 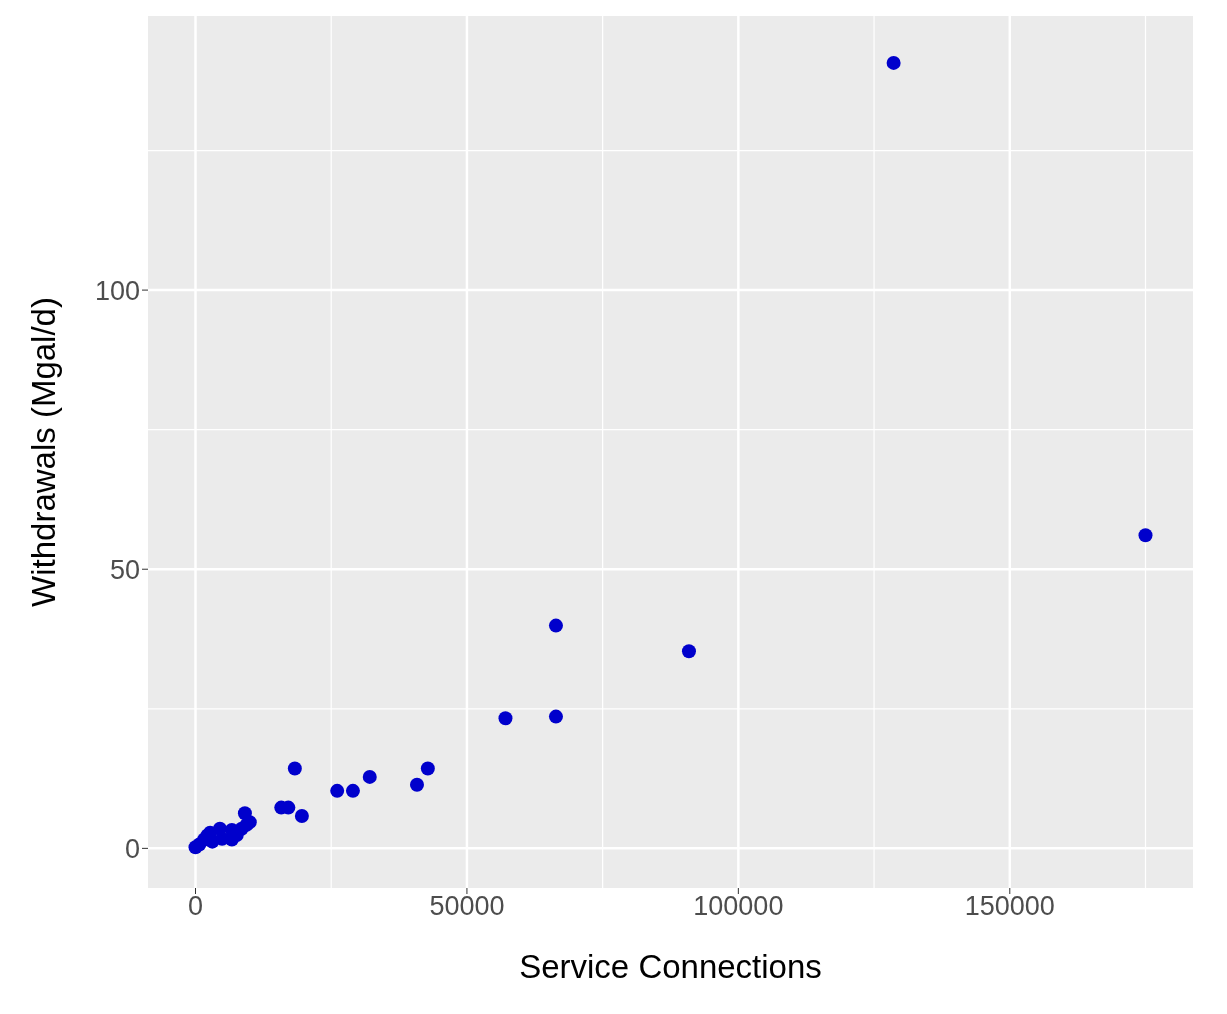 What do you see at coordinates (670, 966) in the screenshot?
I see `x-axis-title: Service Connections` at bounding box center [670, 966].